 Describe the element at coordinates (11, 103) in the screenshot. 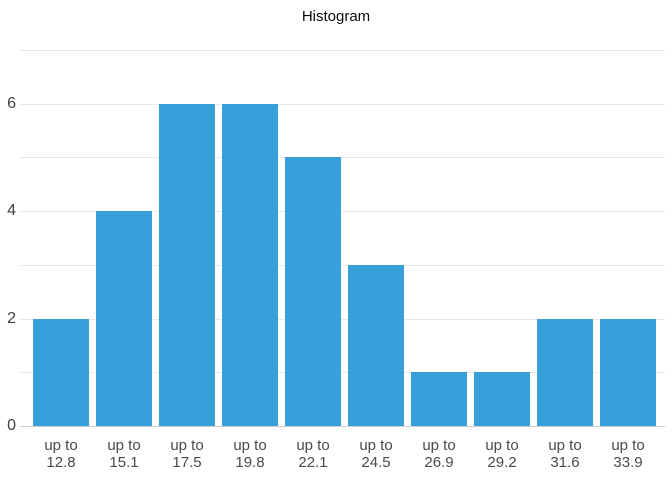

I see `y-axis-tick-label: 6` at that location.